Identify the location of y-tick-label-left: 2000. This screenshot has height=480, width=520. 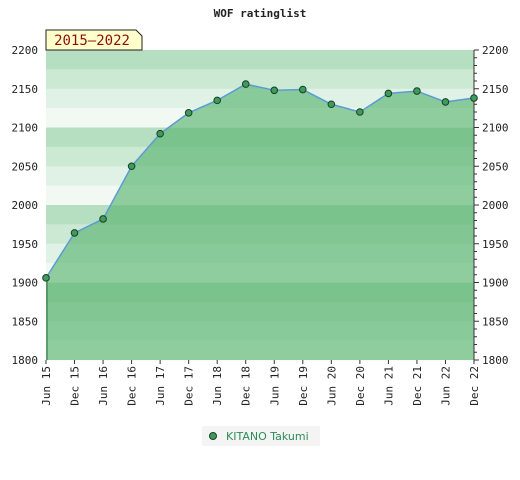
(25, 205).